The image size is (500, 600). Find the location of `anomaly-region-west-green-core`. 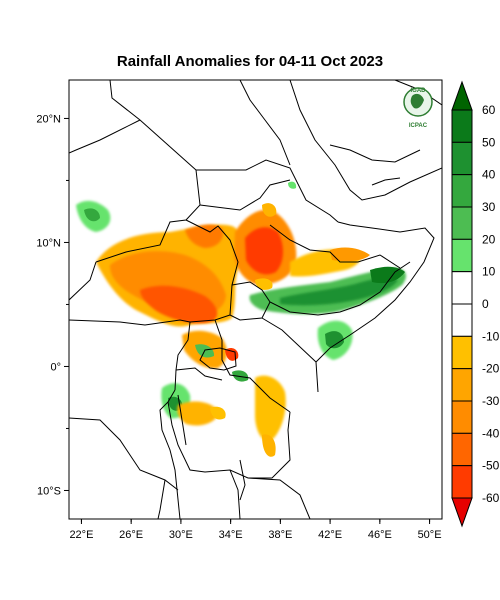

anomaly-region-west-green-core is located at coordinates (92, 215).